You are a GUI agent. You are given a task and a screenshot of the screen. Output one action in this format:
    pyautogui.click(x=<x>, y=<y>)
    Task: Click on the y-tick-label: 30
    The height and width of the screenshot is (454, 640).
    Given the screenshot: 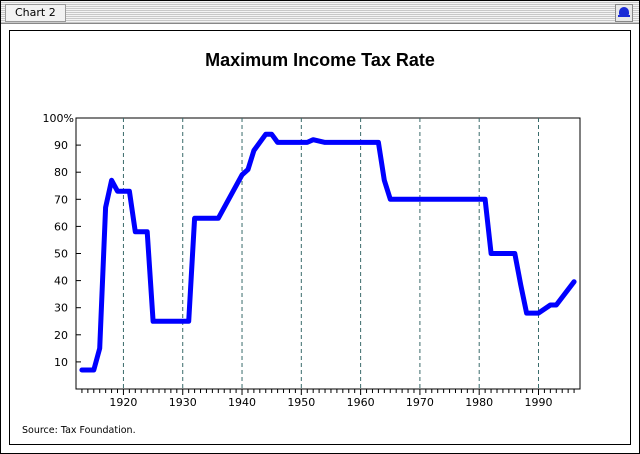 What is the action you would take?
    pyautogui.click(x=61, y=308)
    